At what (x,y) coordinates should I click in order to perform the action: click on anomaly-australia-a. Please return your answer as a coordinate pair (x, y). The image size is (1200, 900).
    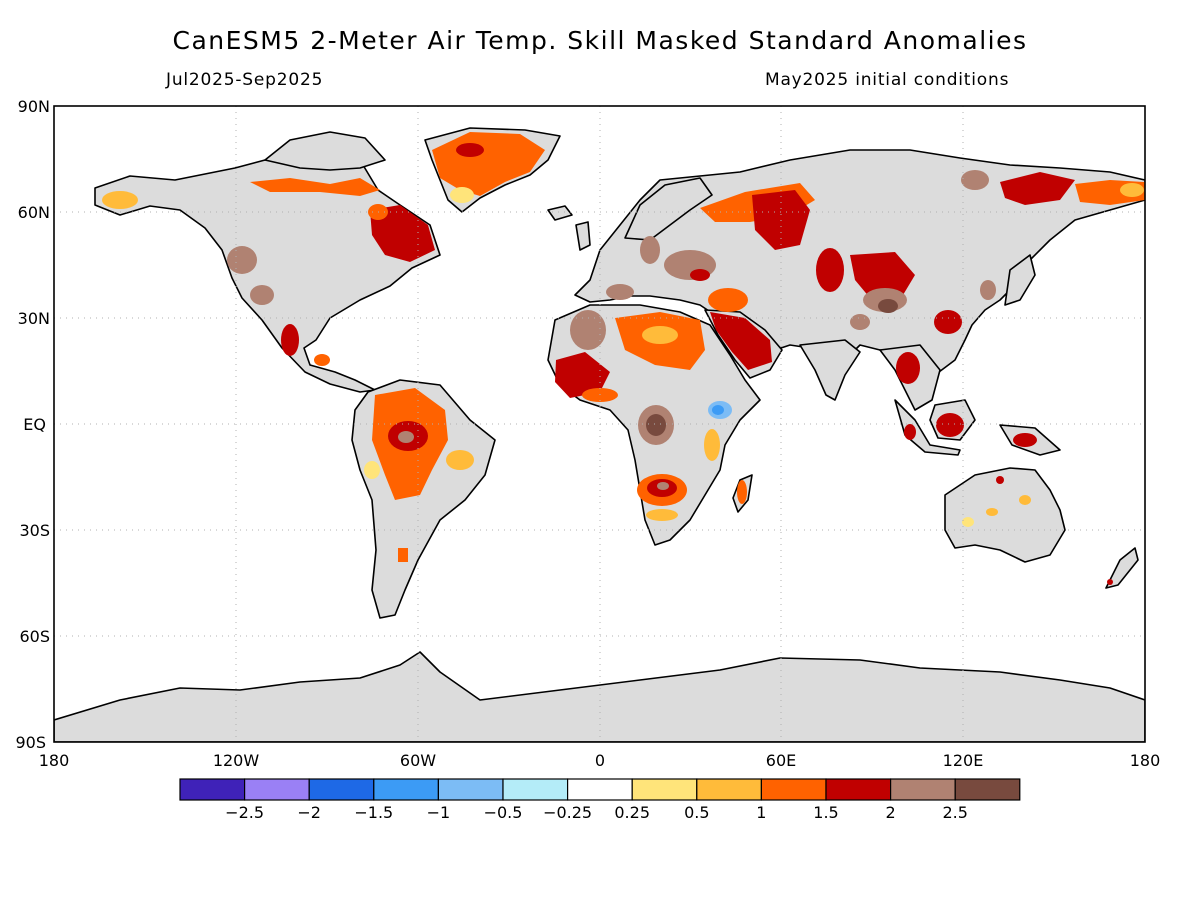
    Looking at the image, I should click on (968, 522).